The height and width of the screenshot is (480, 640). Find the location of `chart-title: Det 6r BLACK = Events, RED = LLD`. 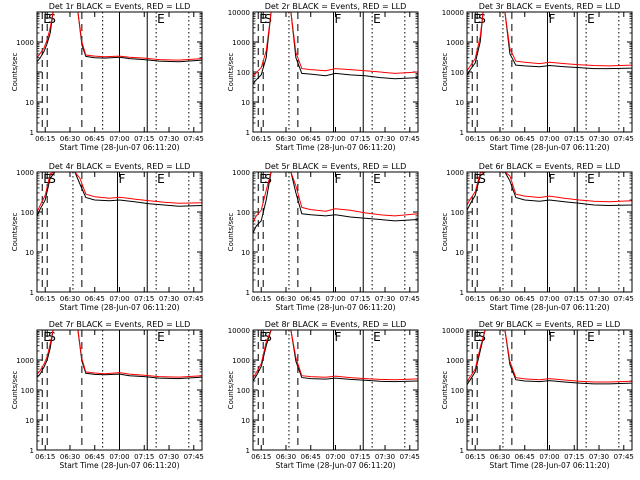

chart-title: Det 6r BLACK = Events, RED = LLD is located at coordinates (550, 166).